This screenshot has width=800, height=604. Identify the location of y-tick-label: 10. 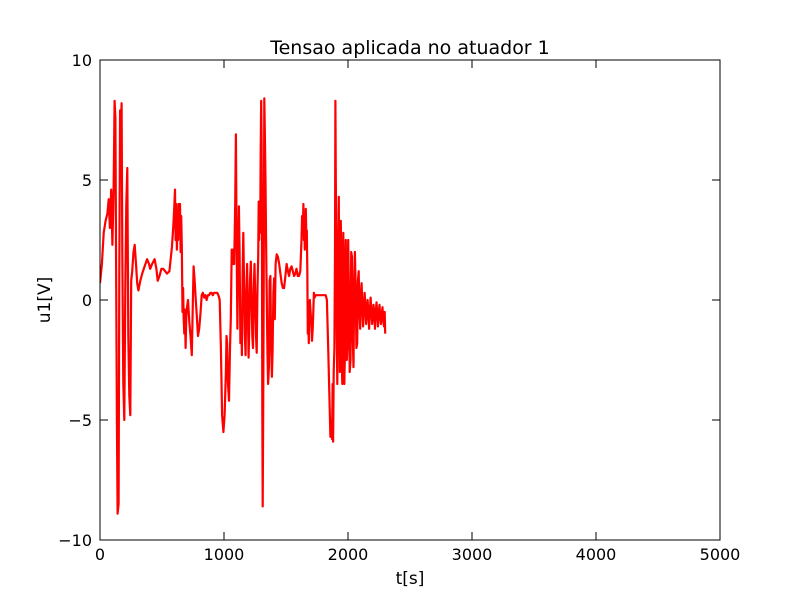
(82, 60).